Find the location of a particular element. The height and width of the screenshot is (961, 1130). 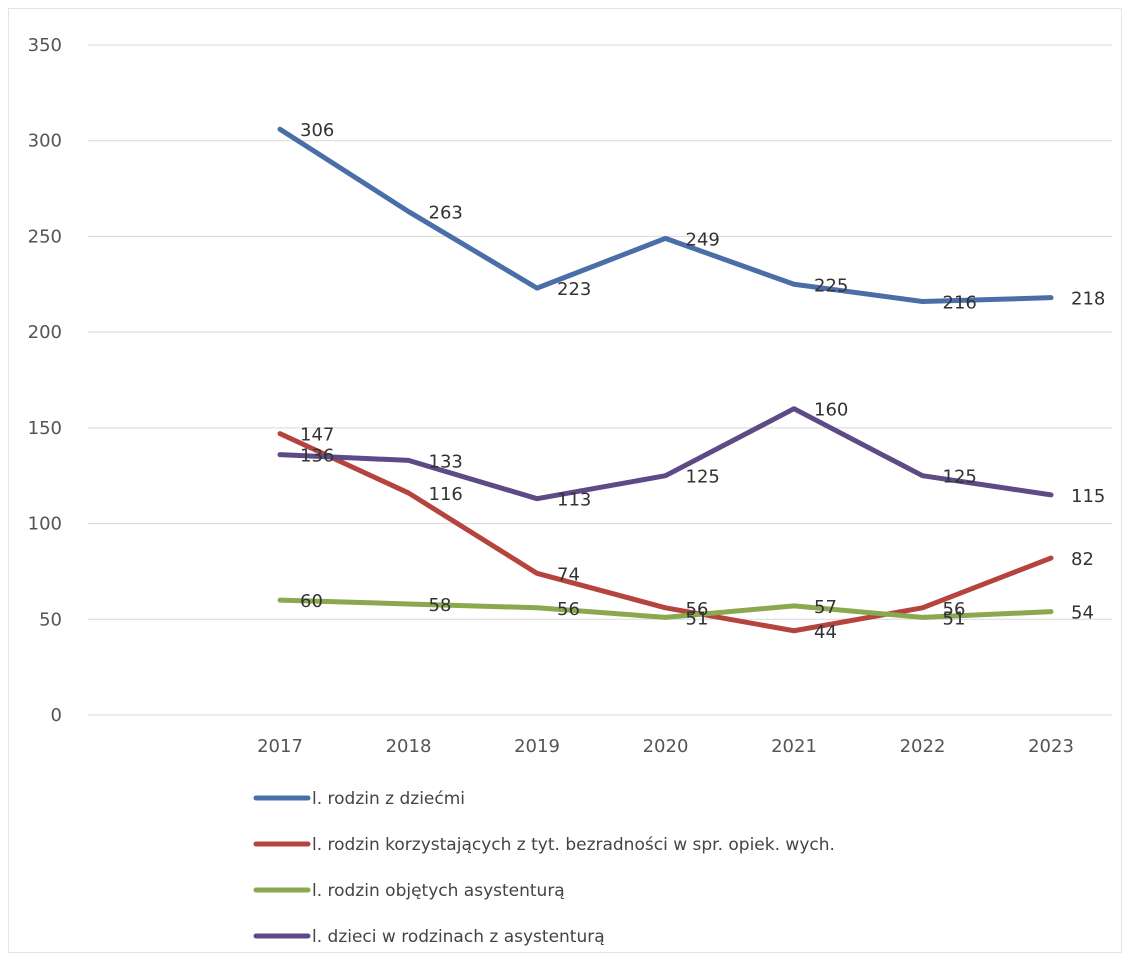

y-tick-label: 50 is located at coordinates (50, 619).